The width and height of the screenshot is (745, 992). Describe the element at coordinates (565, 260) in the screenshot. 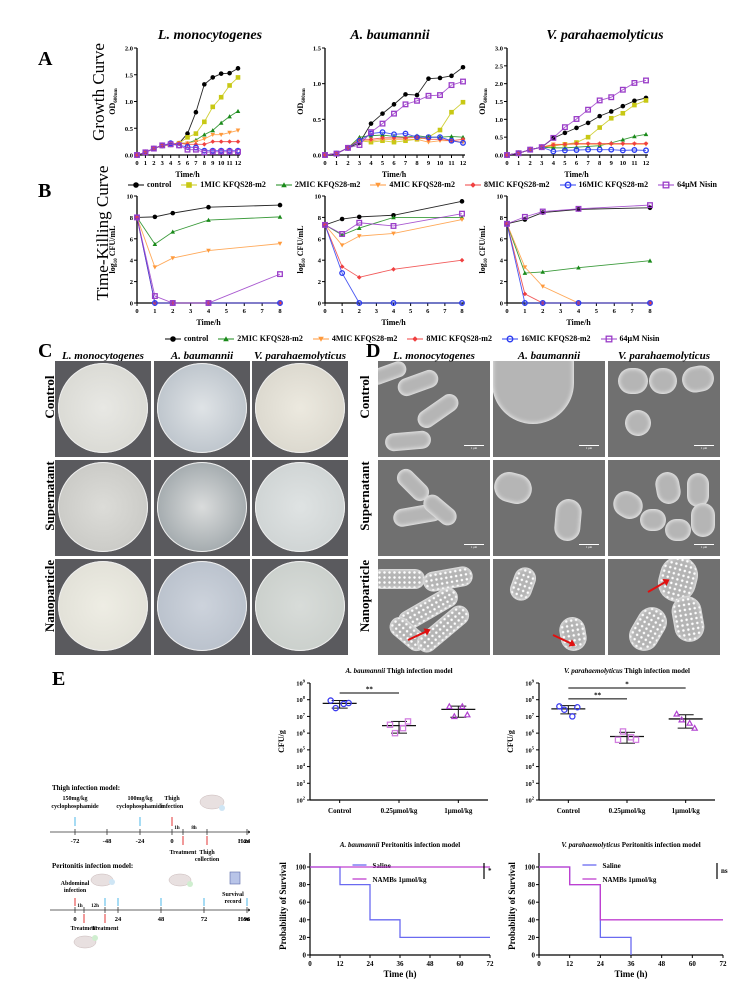

I see `chart-b3: 0 2 4 6 8 10 0 1 2 3 4 5 6 7 8 Time/h log10 CFU/mL` at that location.